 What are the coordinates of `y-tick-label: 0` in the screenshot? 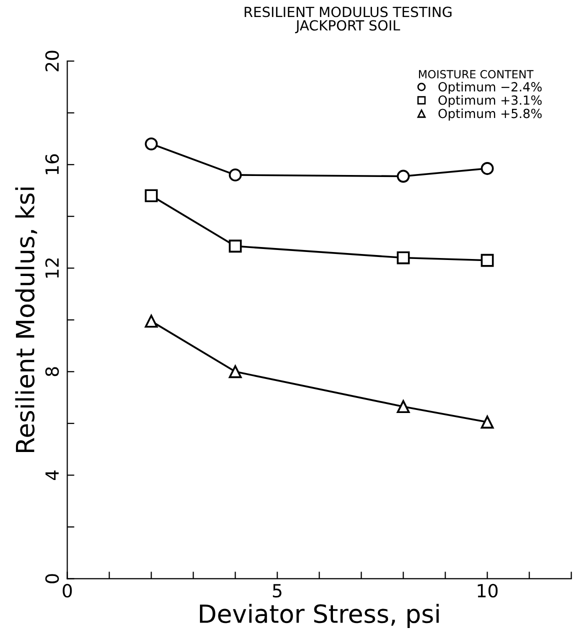 It's located at (52, 579).